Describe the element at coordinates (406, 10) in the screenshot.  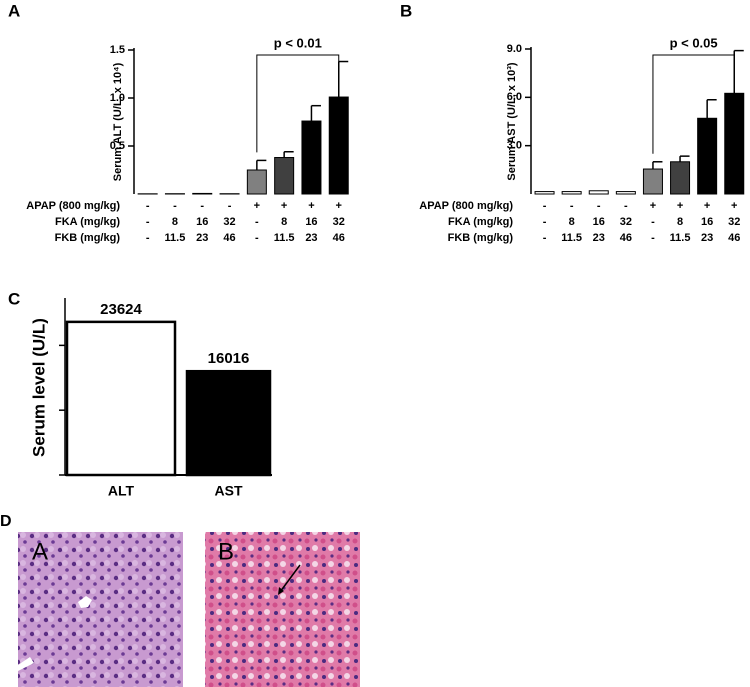
I see `panel-label: B` at that location.